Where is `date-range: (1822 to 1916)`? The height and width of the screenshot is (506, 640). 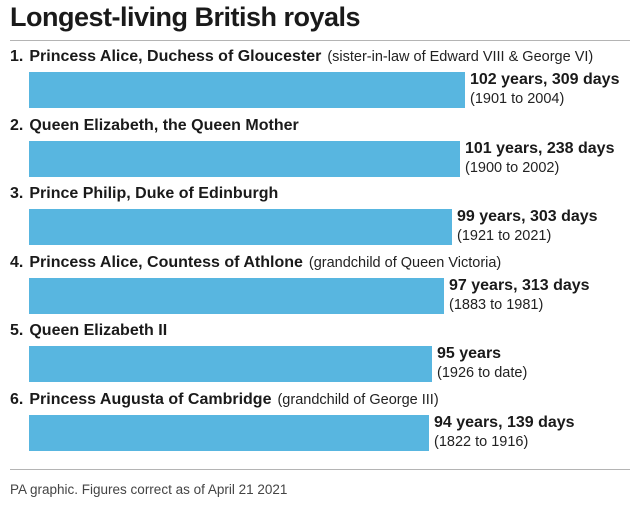 date-range: (1822 to 1916) is located at coordinates (481, 442).